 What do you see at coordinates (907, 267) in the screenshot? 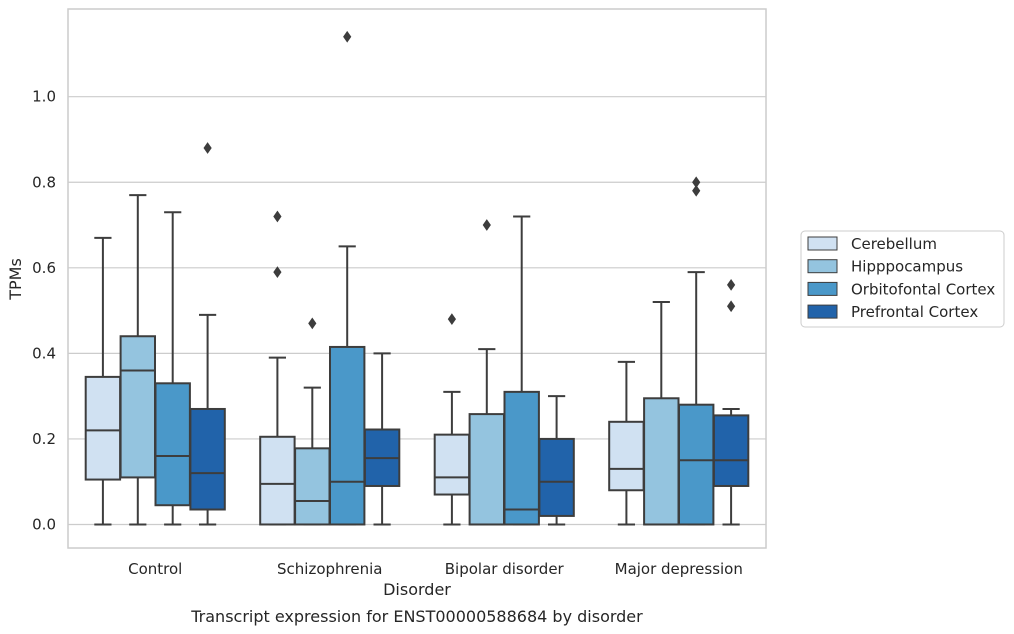
I see `legend-entry-label: Hipppocampus` at bounding box center [907, 267].